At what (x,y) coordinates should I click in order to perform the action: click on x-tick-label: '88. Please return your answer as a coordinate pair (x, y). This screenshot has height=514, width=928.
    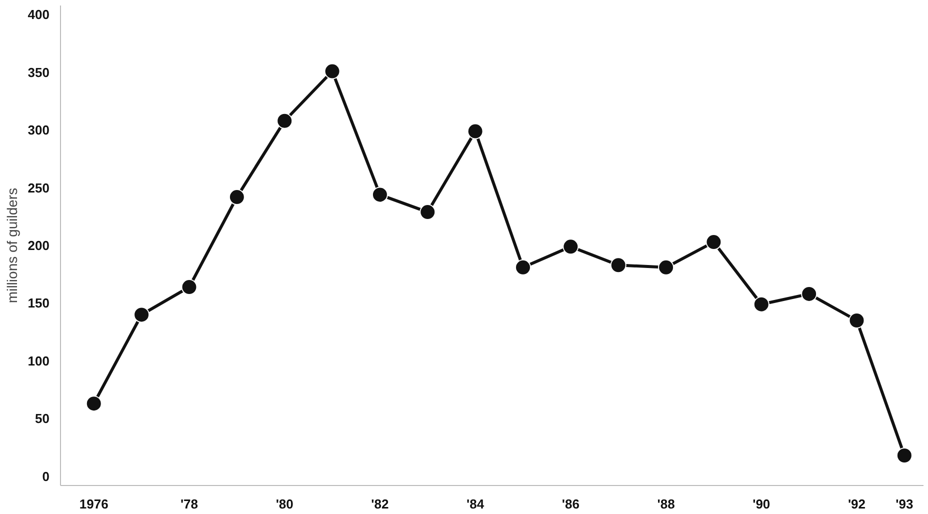
    Looking at the image, I should click on (666, 504).